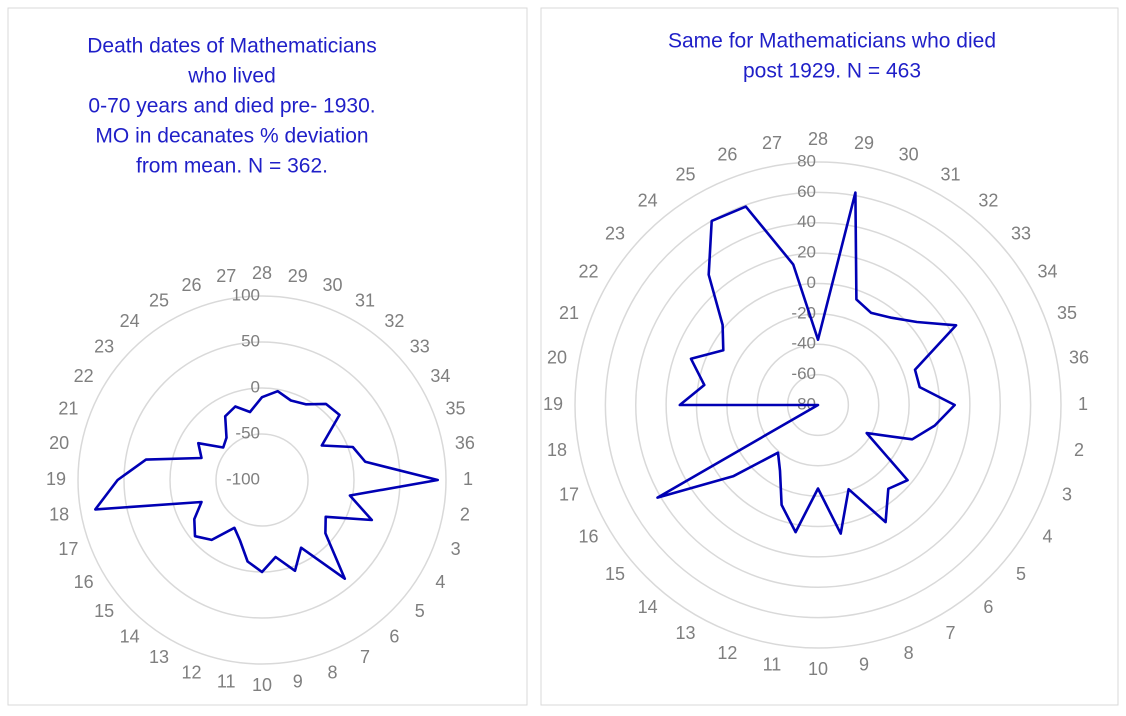  Describe the element at coordinates (806, 160) in the screenshot. I see `y-tick-label: 80` at that location.